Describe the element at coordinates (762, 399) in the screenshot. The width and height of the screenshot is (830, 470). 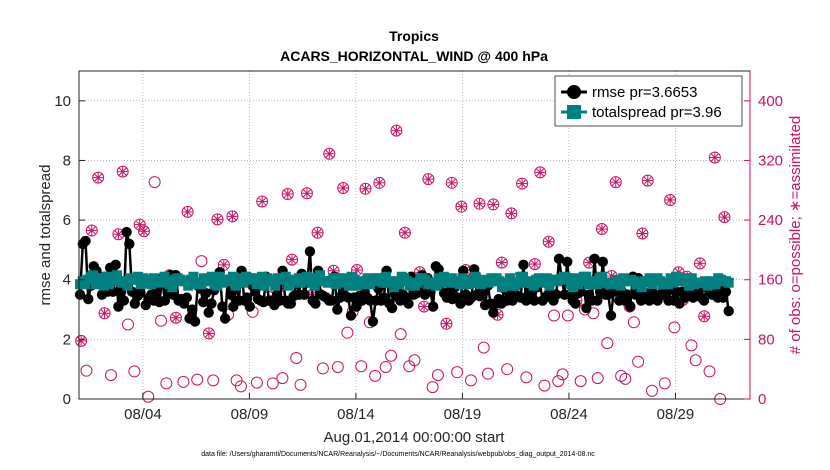
I see `y-right-tick-label: 0` at that location.